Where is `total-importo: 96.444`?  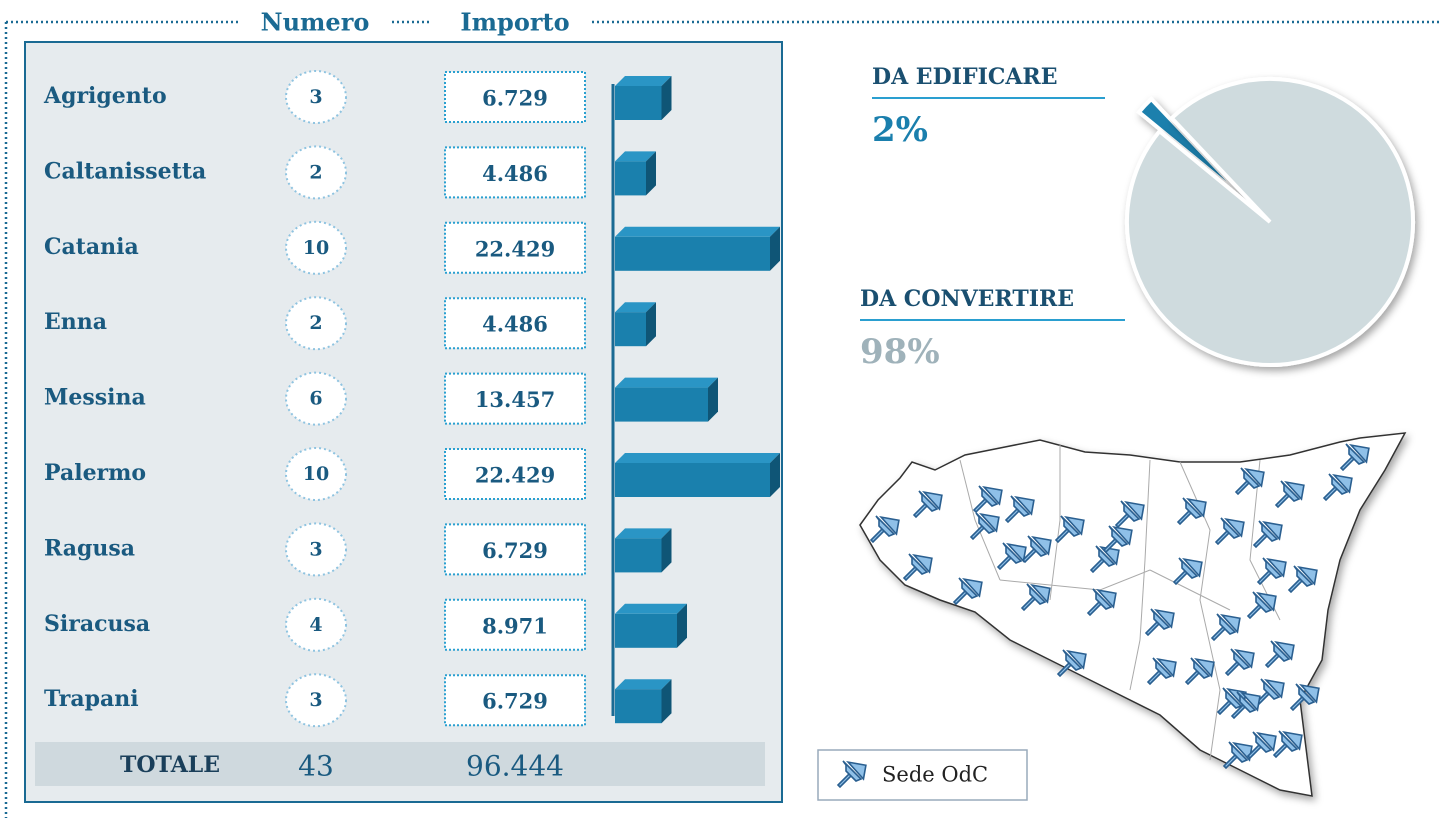 total-importo: 96.444 is located at coordinates (515, 766).